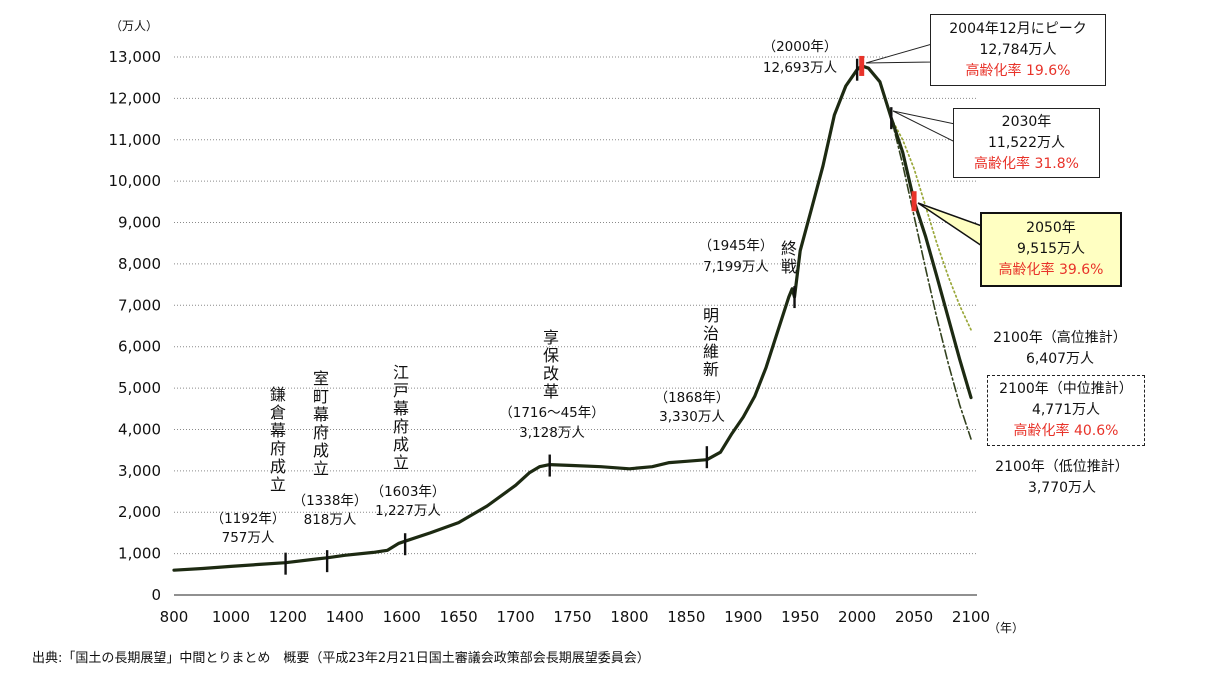 The height and width of the screenshot is (678, 1222). I want to click on projection-value: 4,771万人, so click(1066, 410).